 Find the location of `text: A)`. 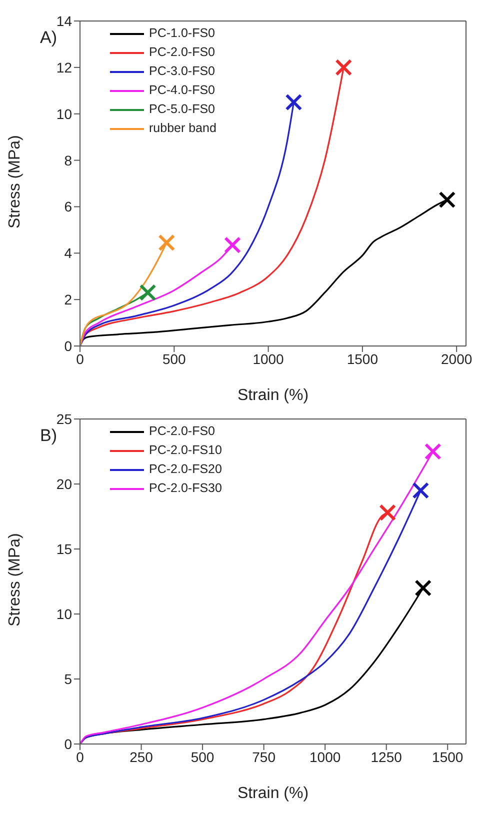

text: A) is located at coordinates (48, 38).